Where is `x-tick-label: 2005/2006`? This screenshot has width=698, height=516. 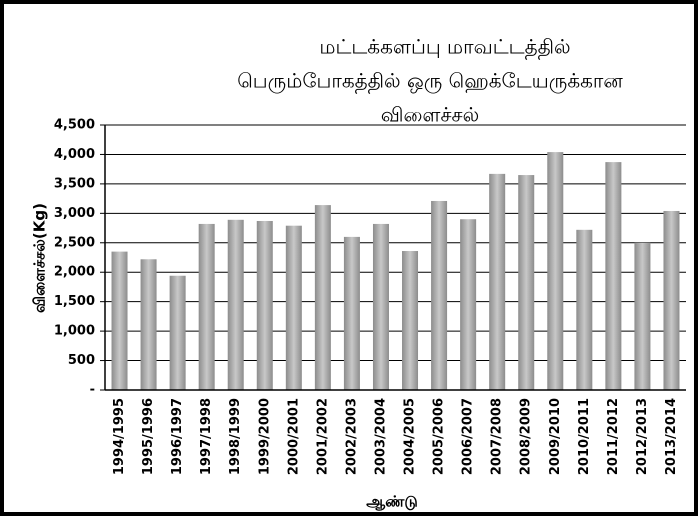
x-tick-label: 2005/2006 is located at coordinates (439, 436).